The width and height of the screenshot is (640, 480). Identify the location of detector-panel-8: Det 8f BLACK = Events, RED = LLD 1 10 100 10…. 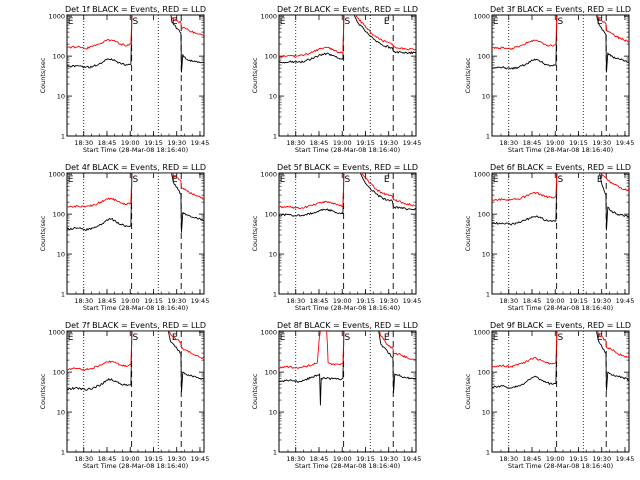
(336, 395).